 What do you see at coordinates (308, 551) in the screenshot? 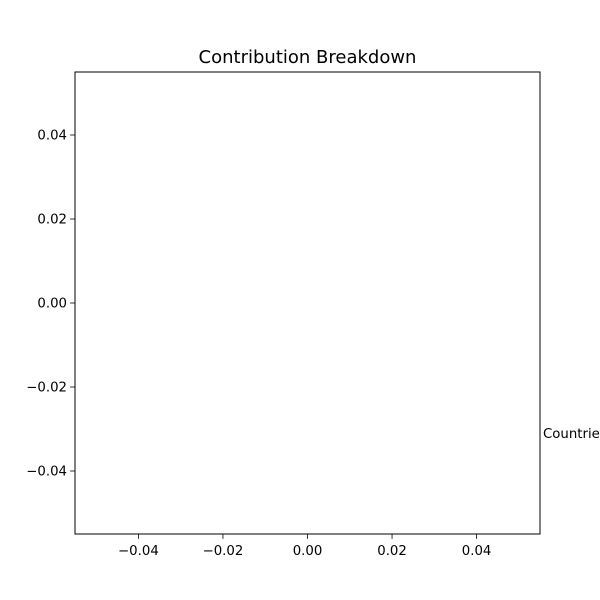
I see `x-tick-label: 0.00` at bounding box center [308, 551].